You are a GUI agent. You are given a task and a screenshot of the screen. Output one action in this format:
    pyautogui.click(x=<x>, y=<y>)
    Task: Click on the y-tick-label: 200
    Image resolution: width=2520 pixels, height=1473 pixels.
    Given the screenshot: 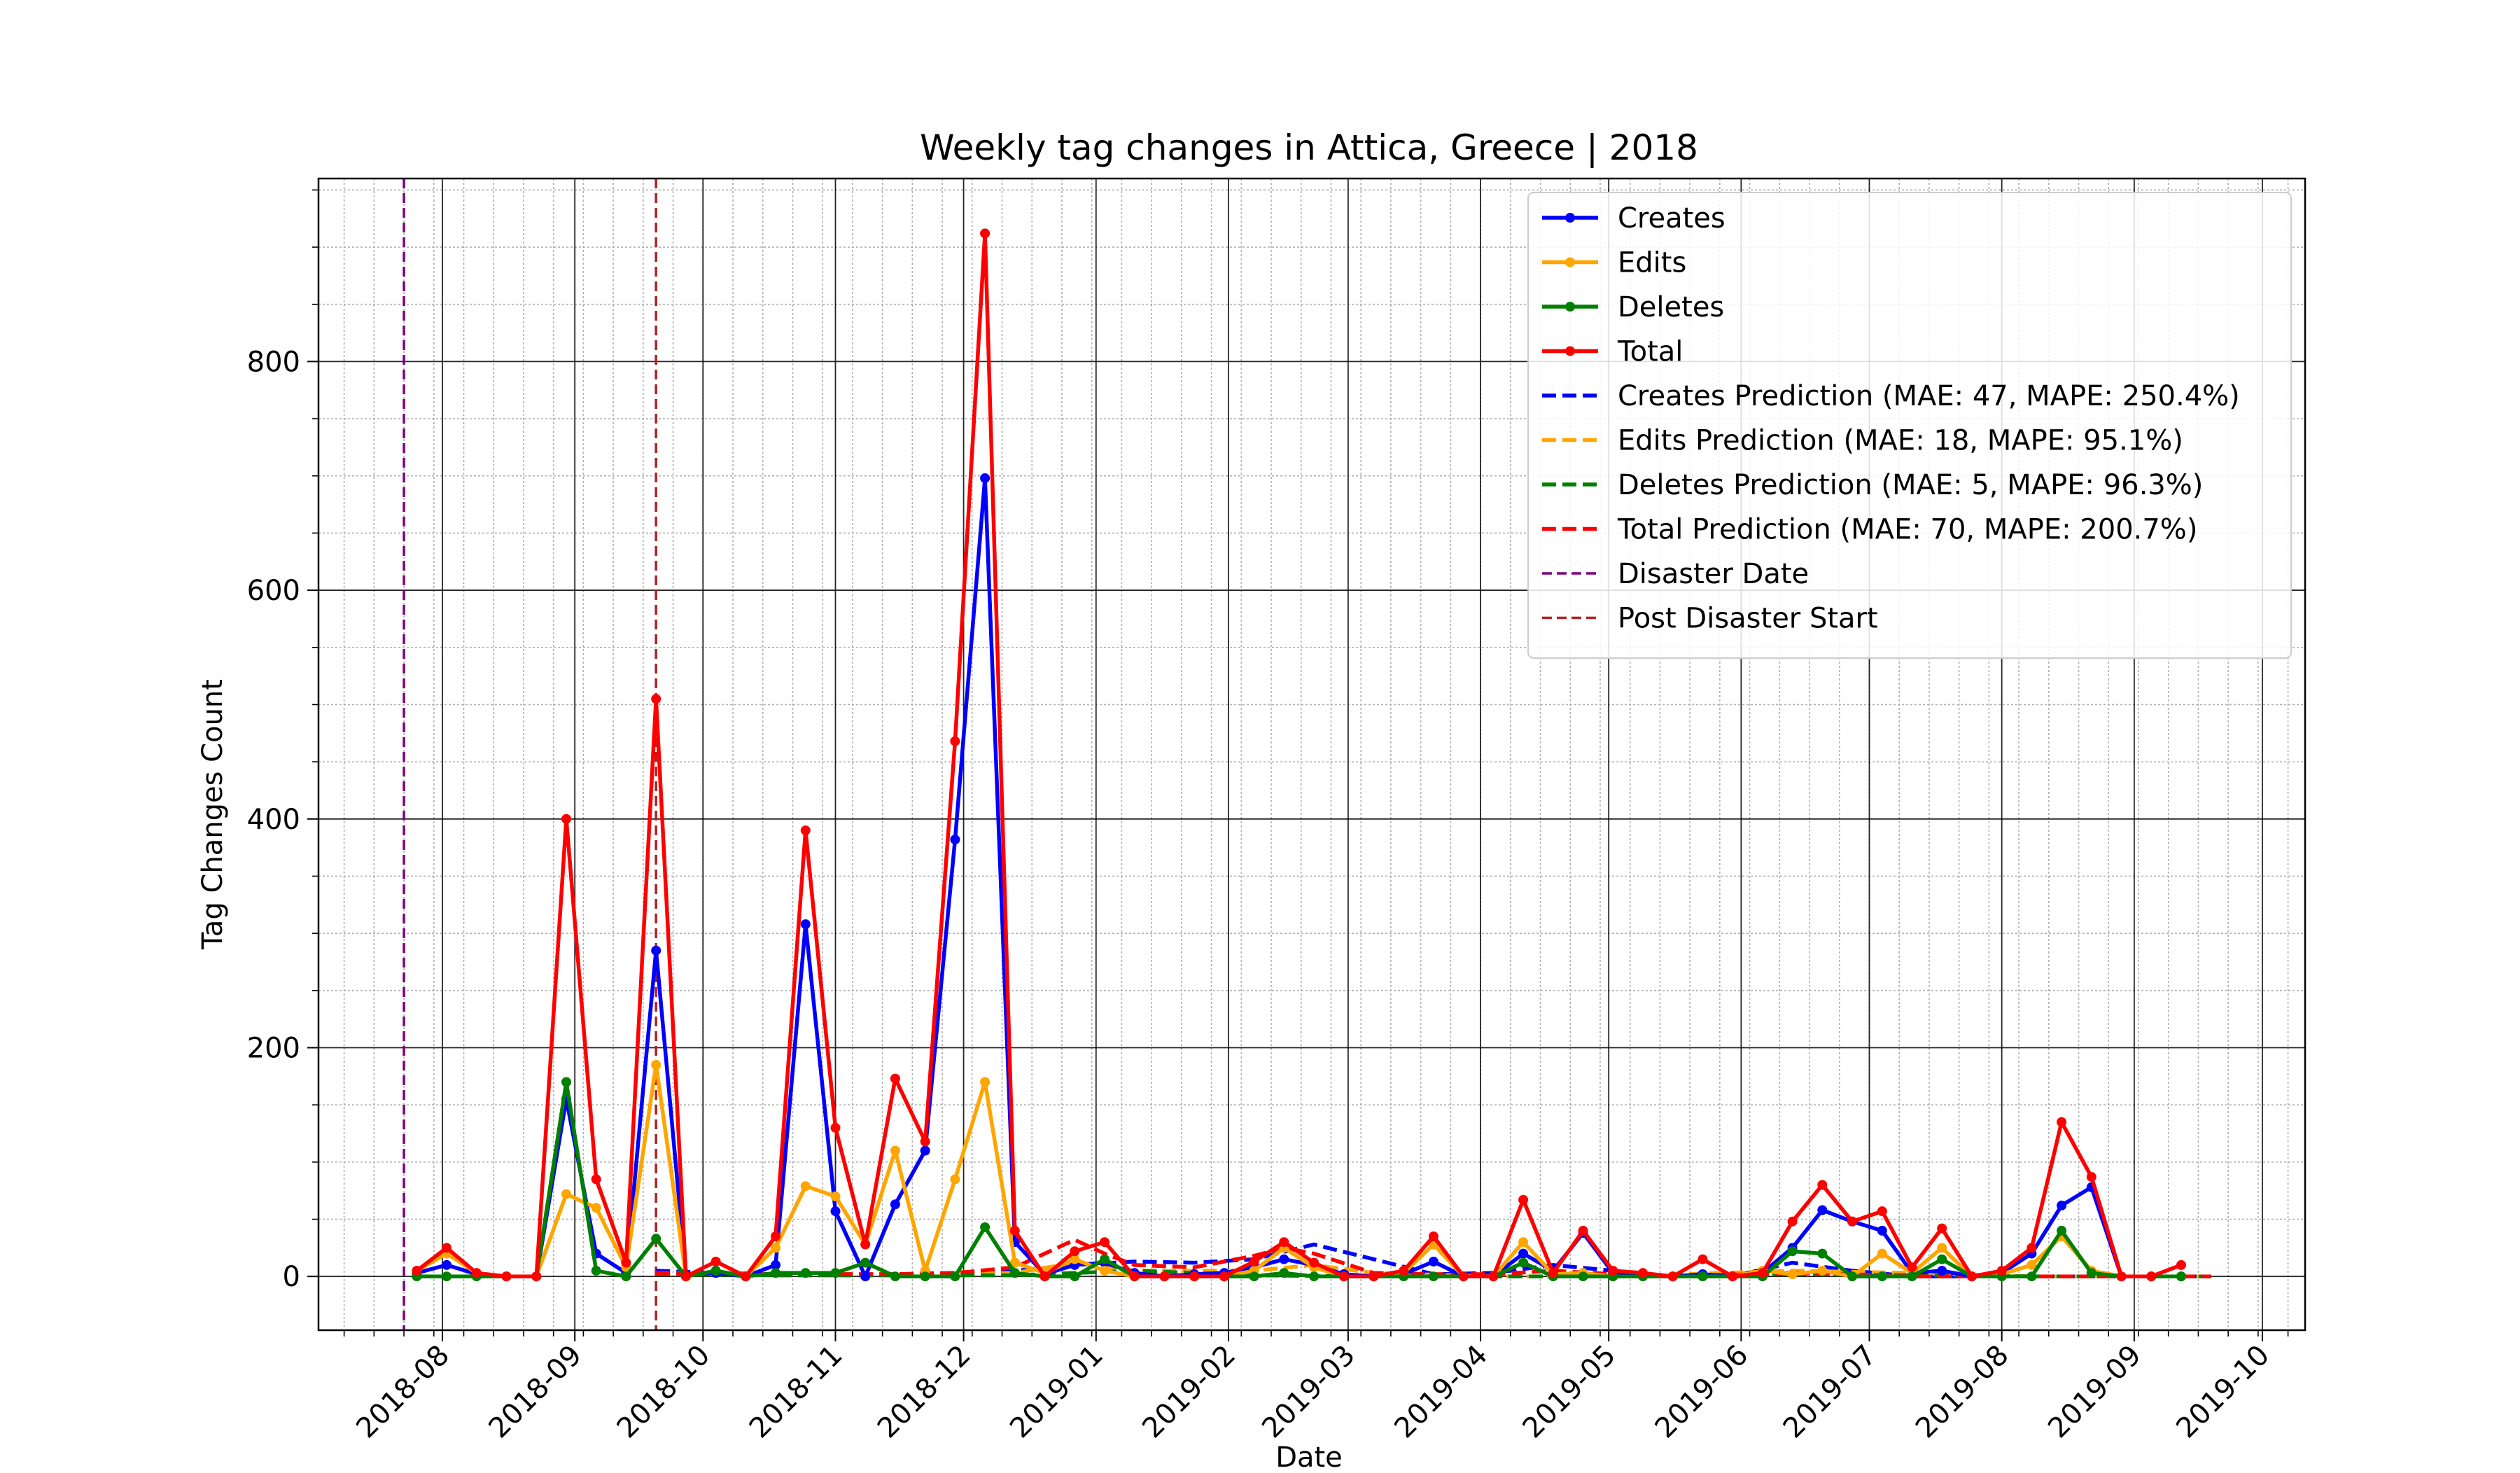 What is the action you would take?
    pyautogui.click(x=273, y=1049)
    